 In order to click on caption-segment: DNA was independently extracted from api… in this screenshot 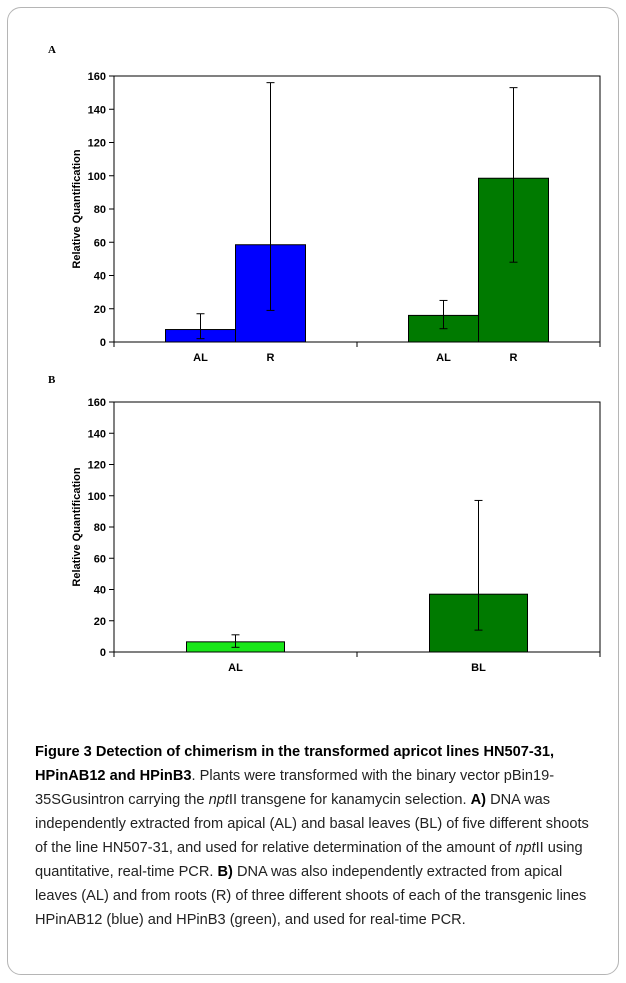, I will do `click(312, 824)`.